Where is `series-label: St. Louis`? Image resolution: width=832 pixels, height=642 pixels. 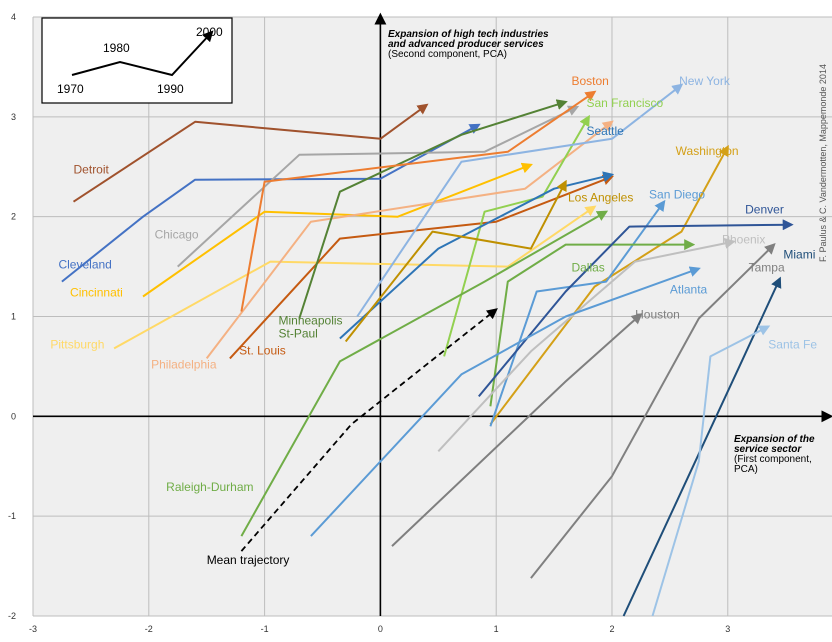 series-label: St. Louis is located at coordinates (262, 350).